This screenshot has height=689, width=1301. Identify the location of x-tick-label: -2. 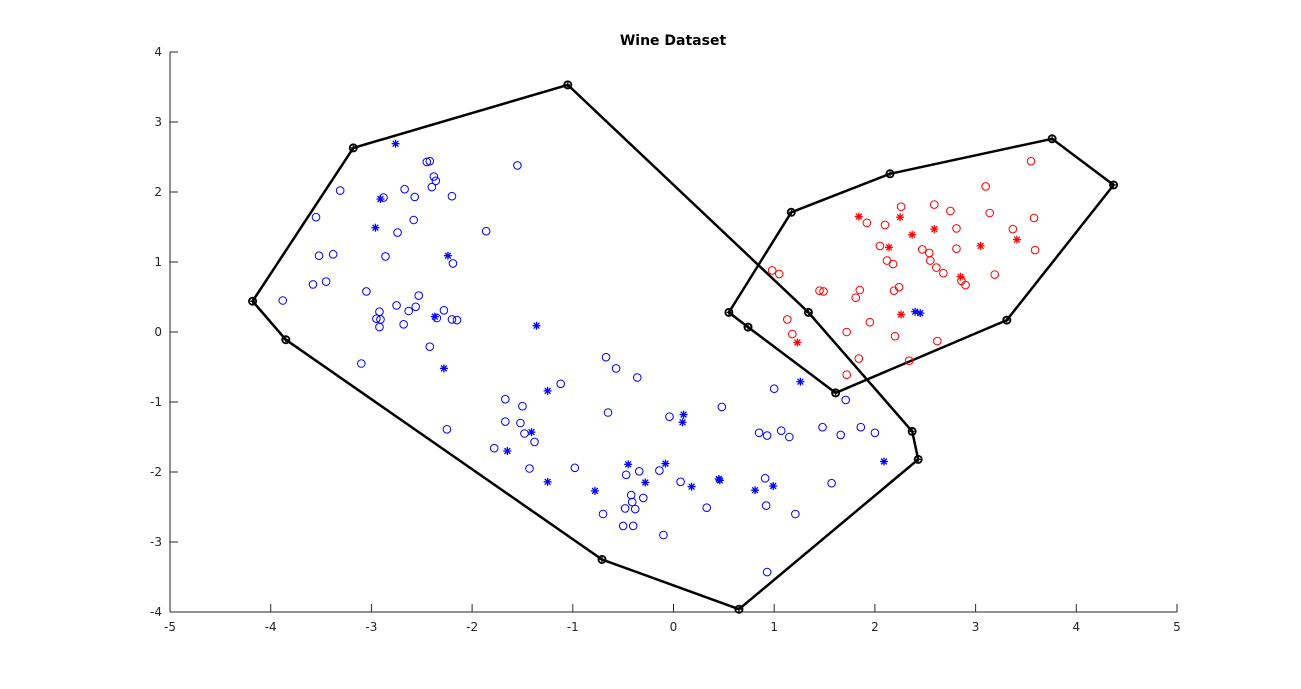
(472, 627).